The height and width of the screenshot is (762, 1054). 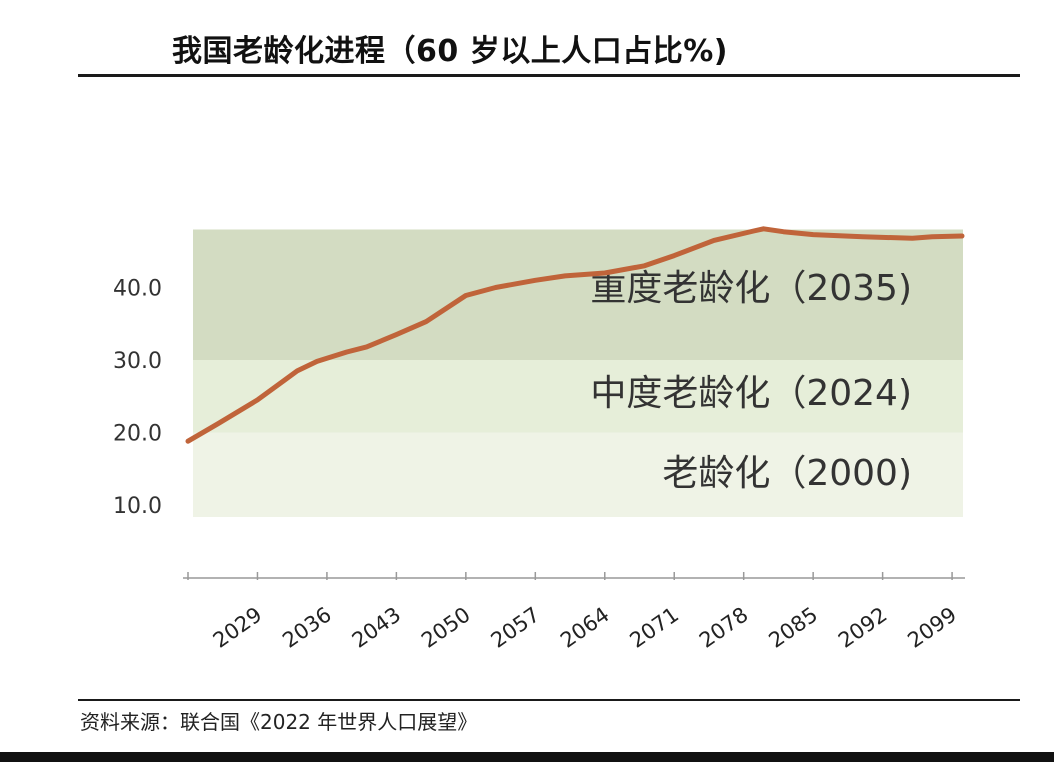 What do you see at coordinates (450, 51) in the screenshot?
I see `chart-title: 我国老龄化进程（60 岁以上人口占比%)` at bounding box center [450, 51].